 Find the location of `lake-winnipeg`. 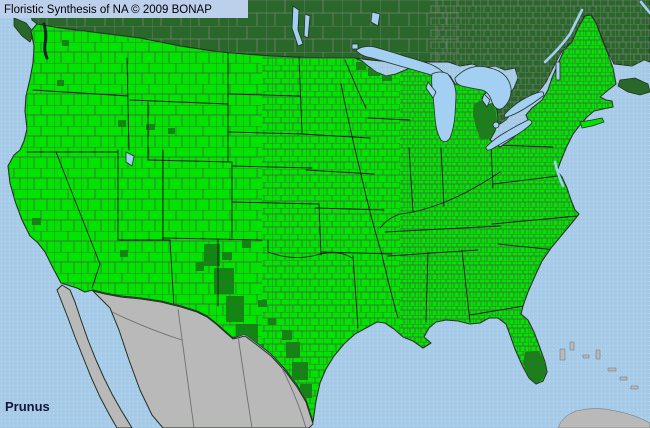

lake-winnipeg is located at coordinates (297, 26).